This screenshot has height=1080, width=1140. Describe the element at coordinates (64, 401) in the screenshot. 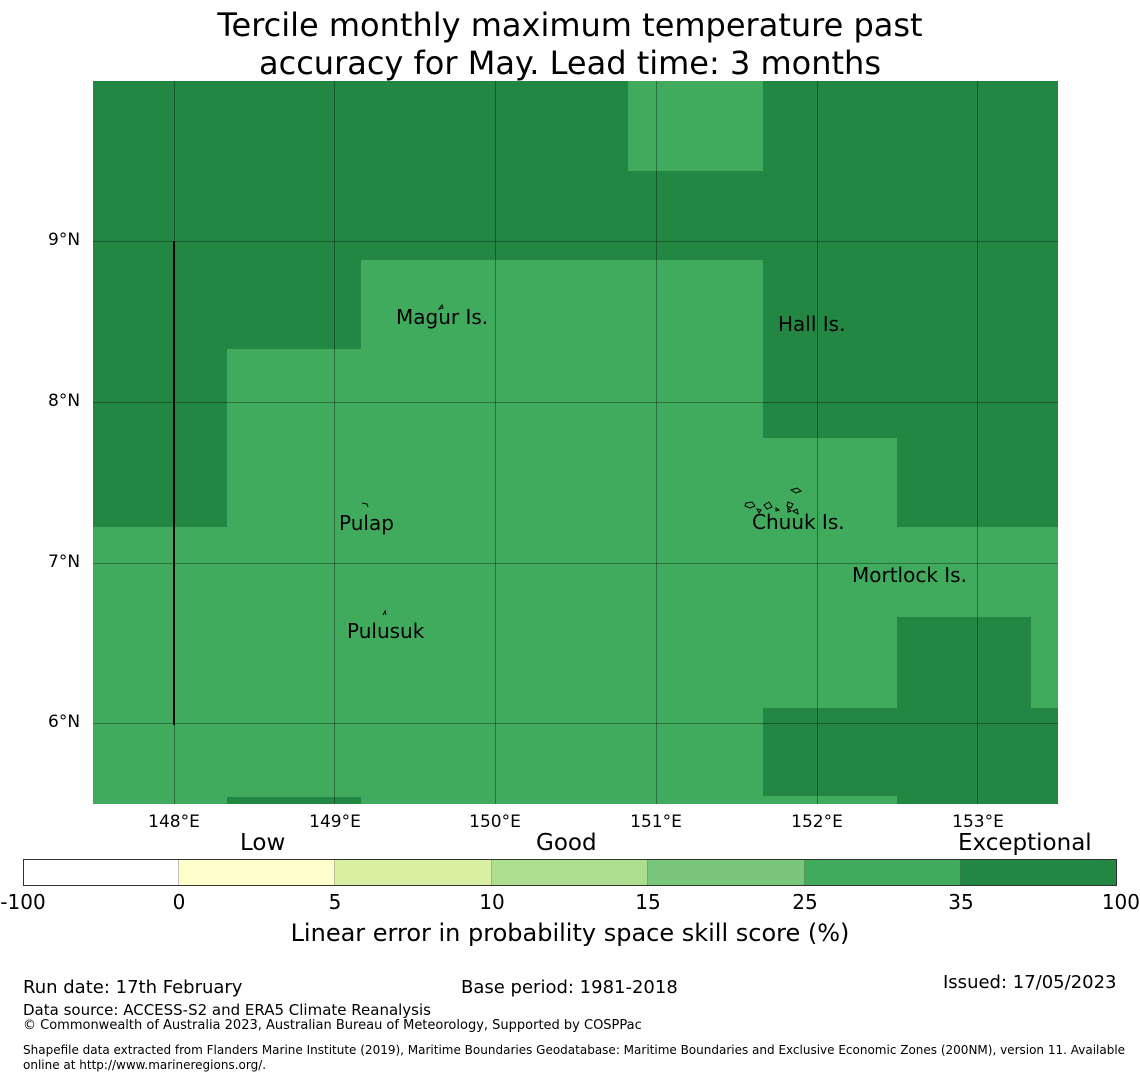

I see `lat-tick-label: 8°N` at that location.